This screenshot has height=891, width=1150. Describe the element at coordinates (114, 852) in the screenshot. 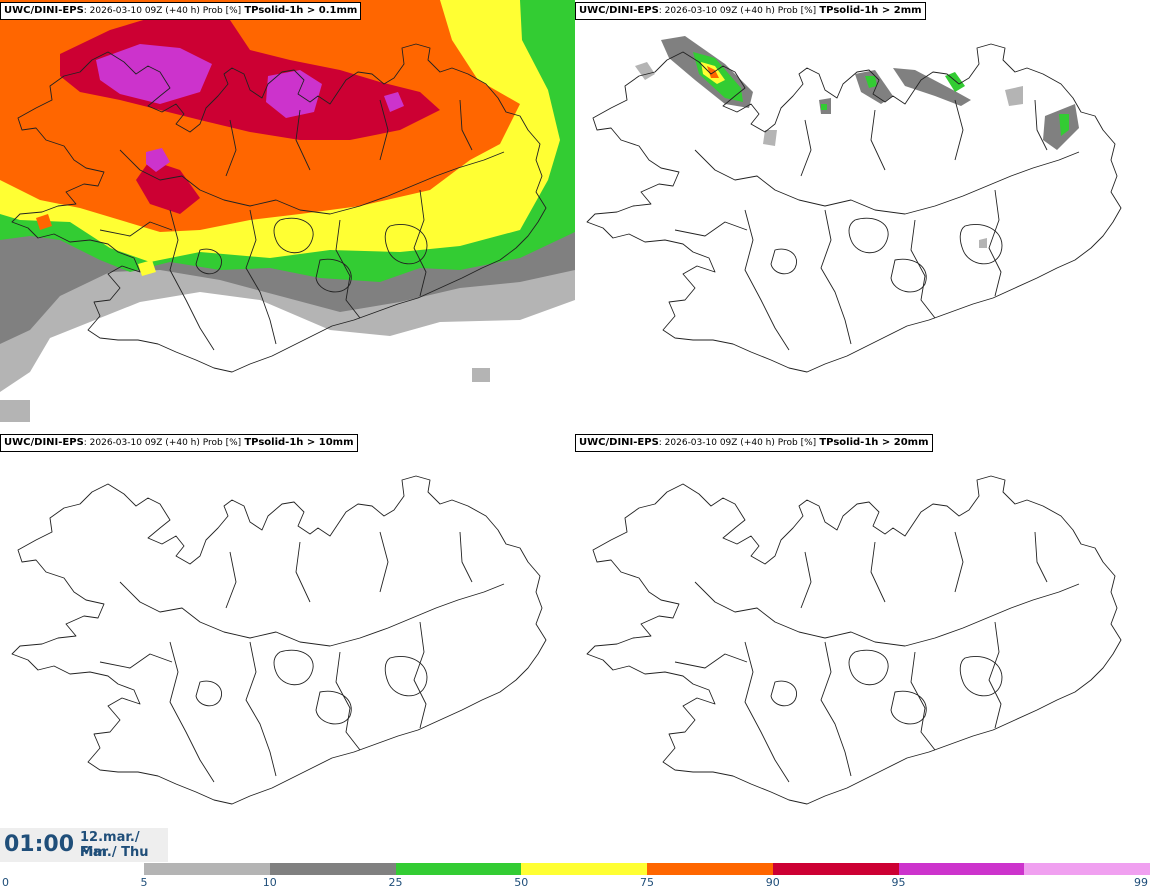

I see `valid-weekday: Fim./ Thu` at that location.